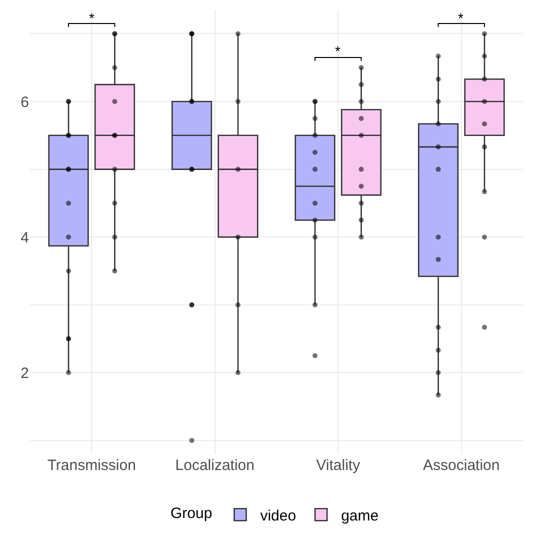 The width and height of the screenshot is (533, 541). What do you see at coordinates (461, 465) in the screenshot?
I see `x-tick-label: Association` at bounding box center [461, 465].